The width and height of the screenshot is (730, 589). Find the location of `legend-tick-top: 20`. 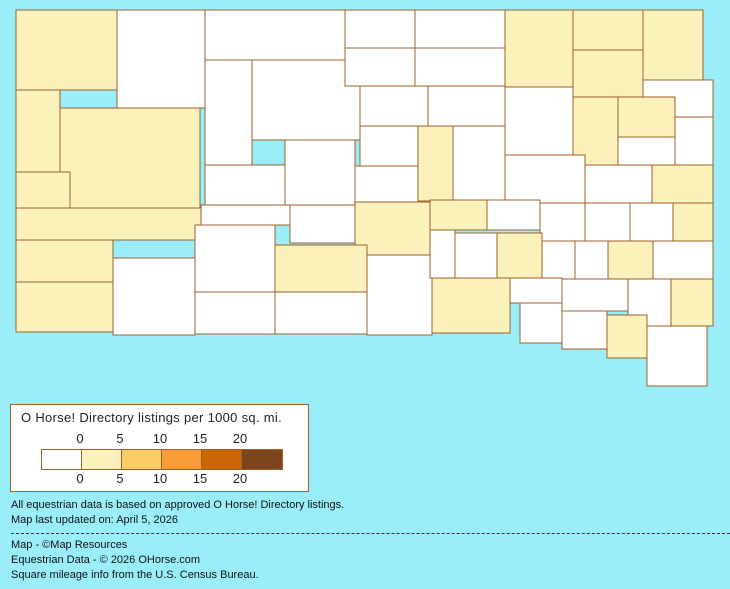

legend-tick-top: 20 is located at coordinates (240, 438).